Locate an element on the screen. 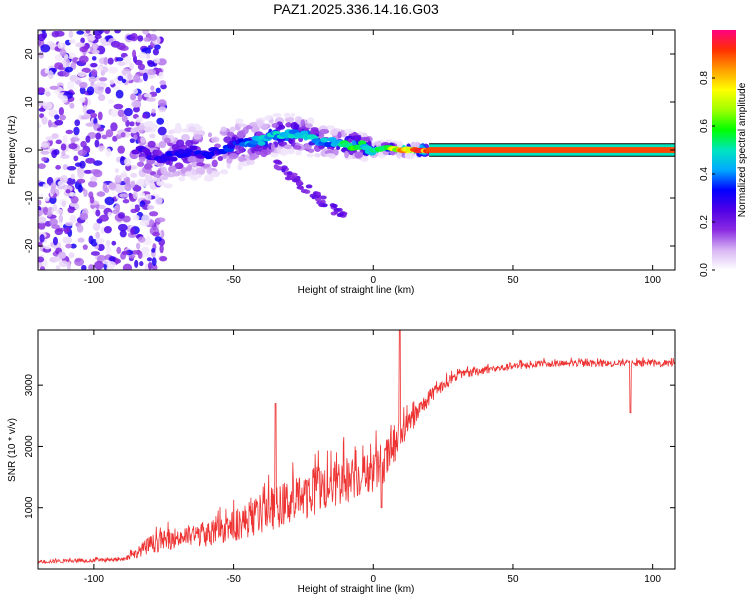 The image size is (750, 605). colorbar-tick-label: 0.2 is located at coordinates (704, 222).